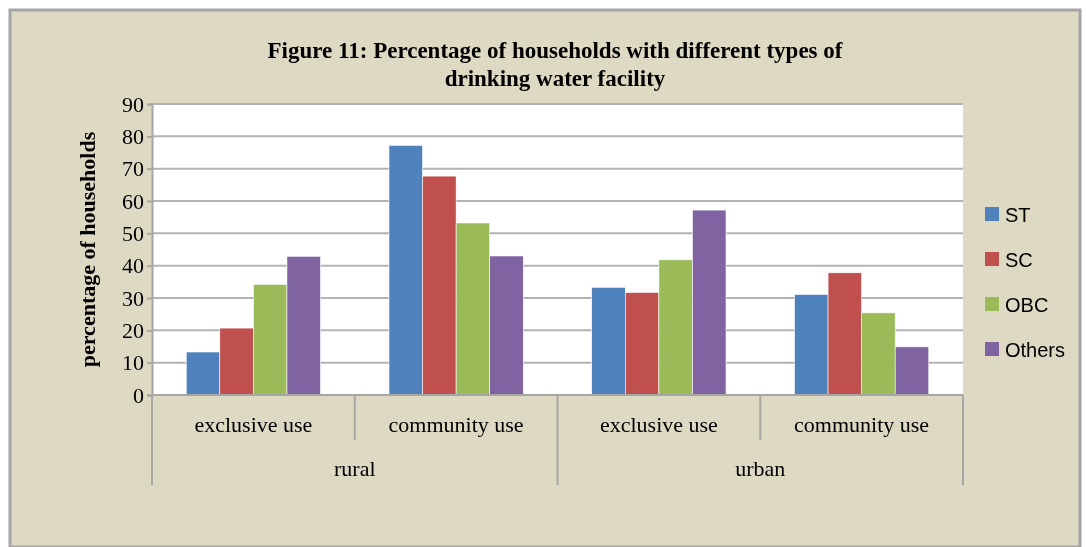  I want to click on legend-label: Others, so click(1035, 350).